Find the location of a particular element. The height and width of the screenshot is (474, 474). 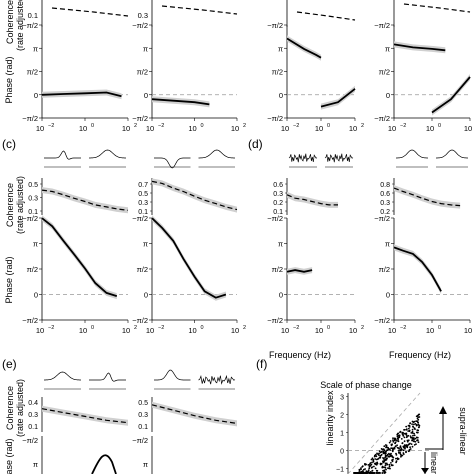

cd-coh-3-line is located at coordinates (427, 197).